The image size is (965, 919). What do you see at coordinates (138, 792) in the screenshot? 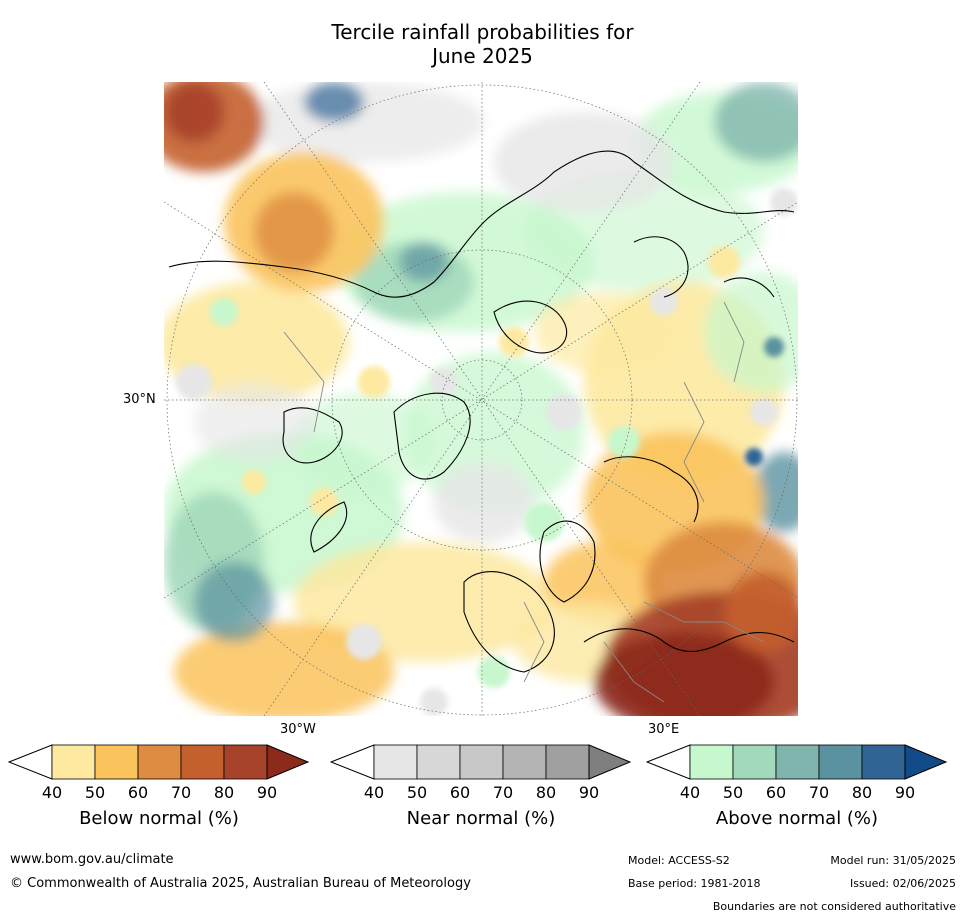
I see `below-tick: 60` at bounding box center [138, 792].